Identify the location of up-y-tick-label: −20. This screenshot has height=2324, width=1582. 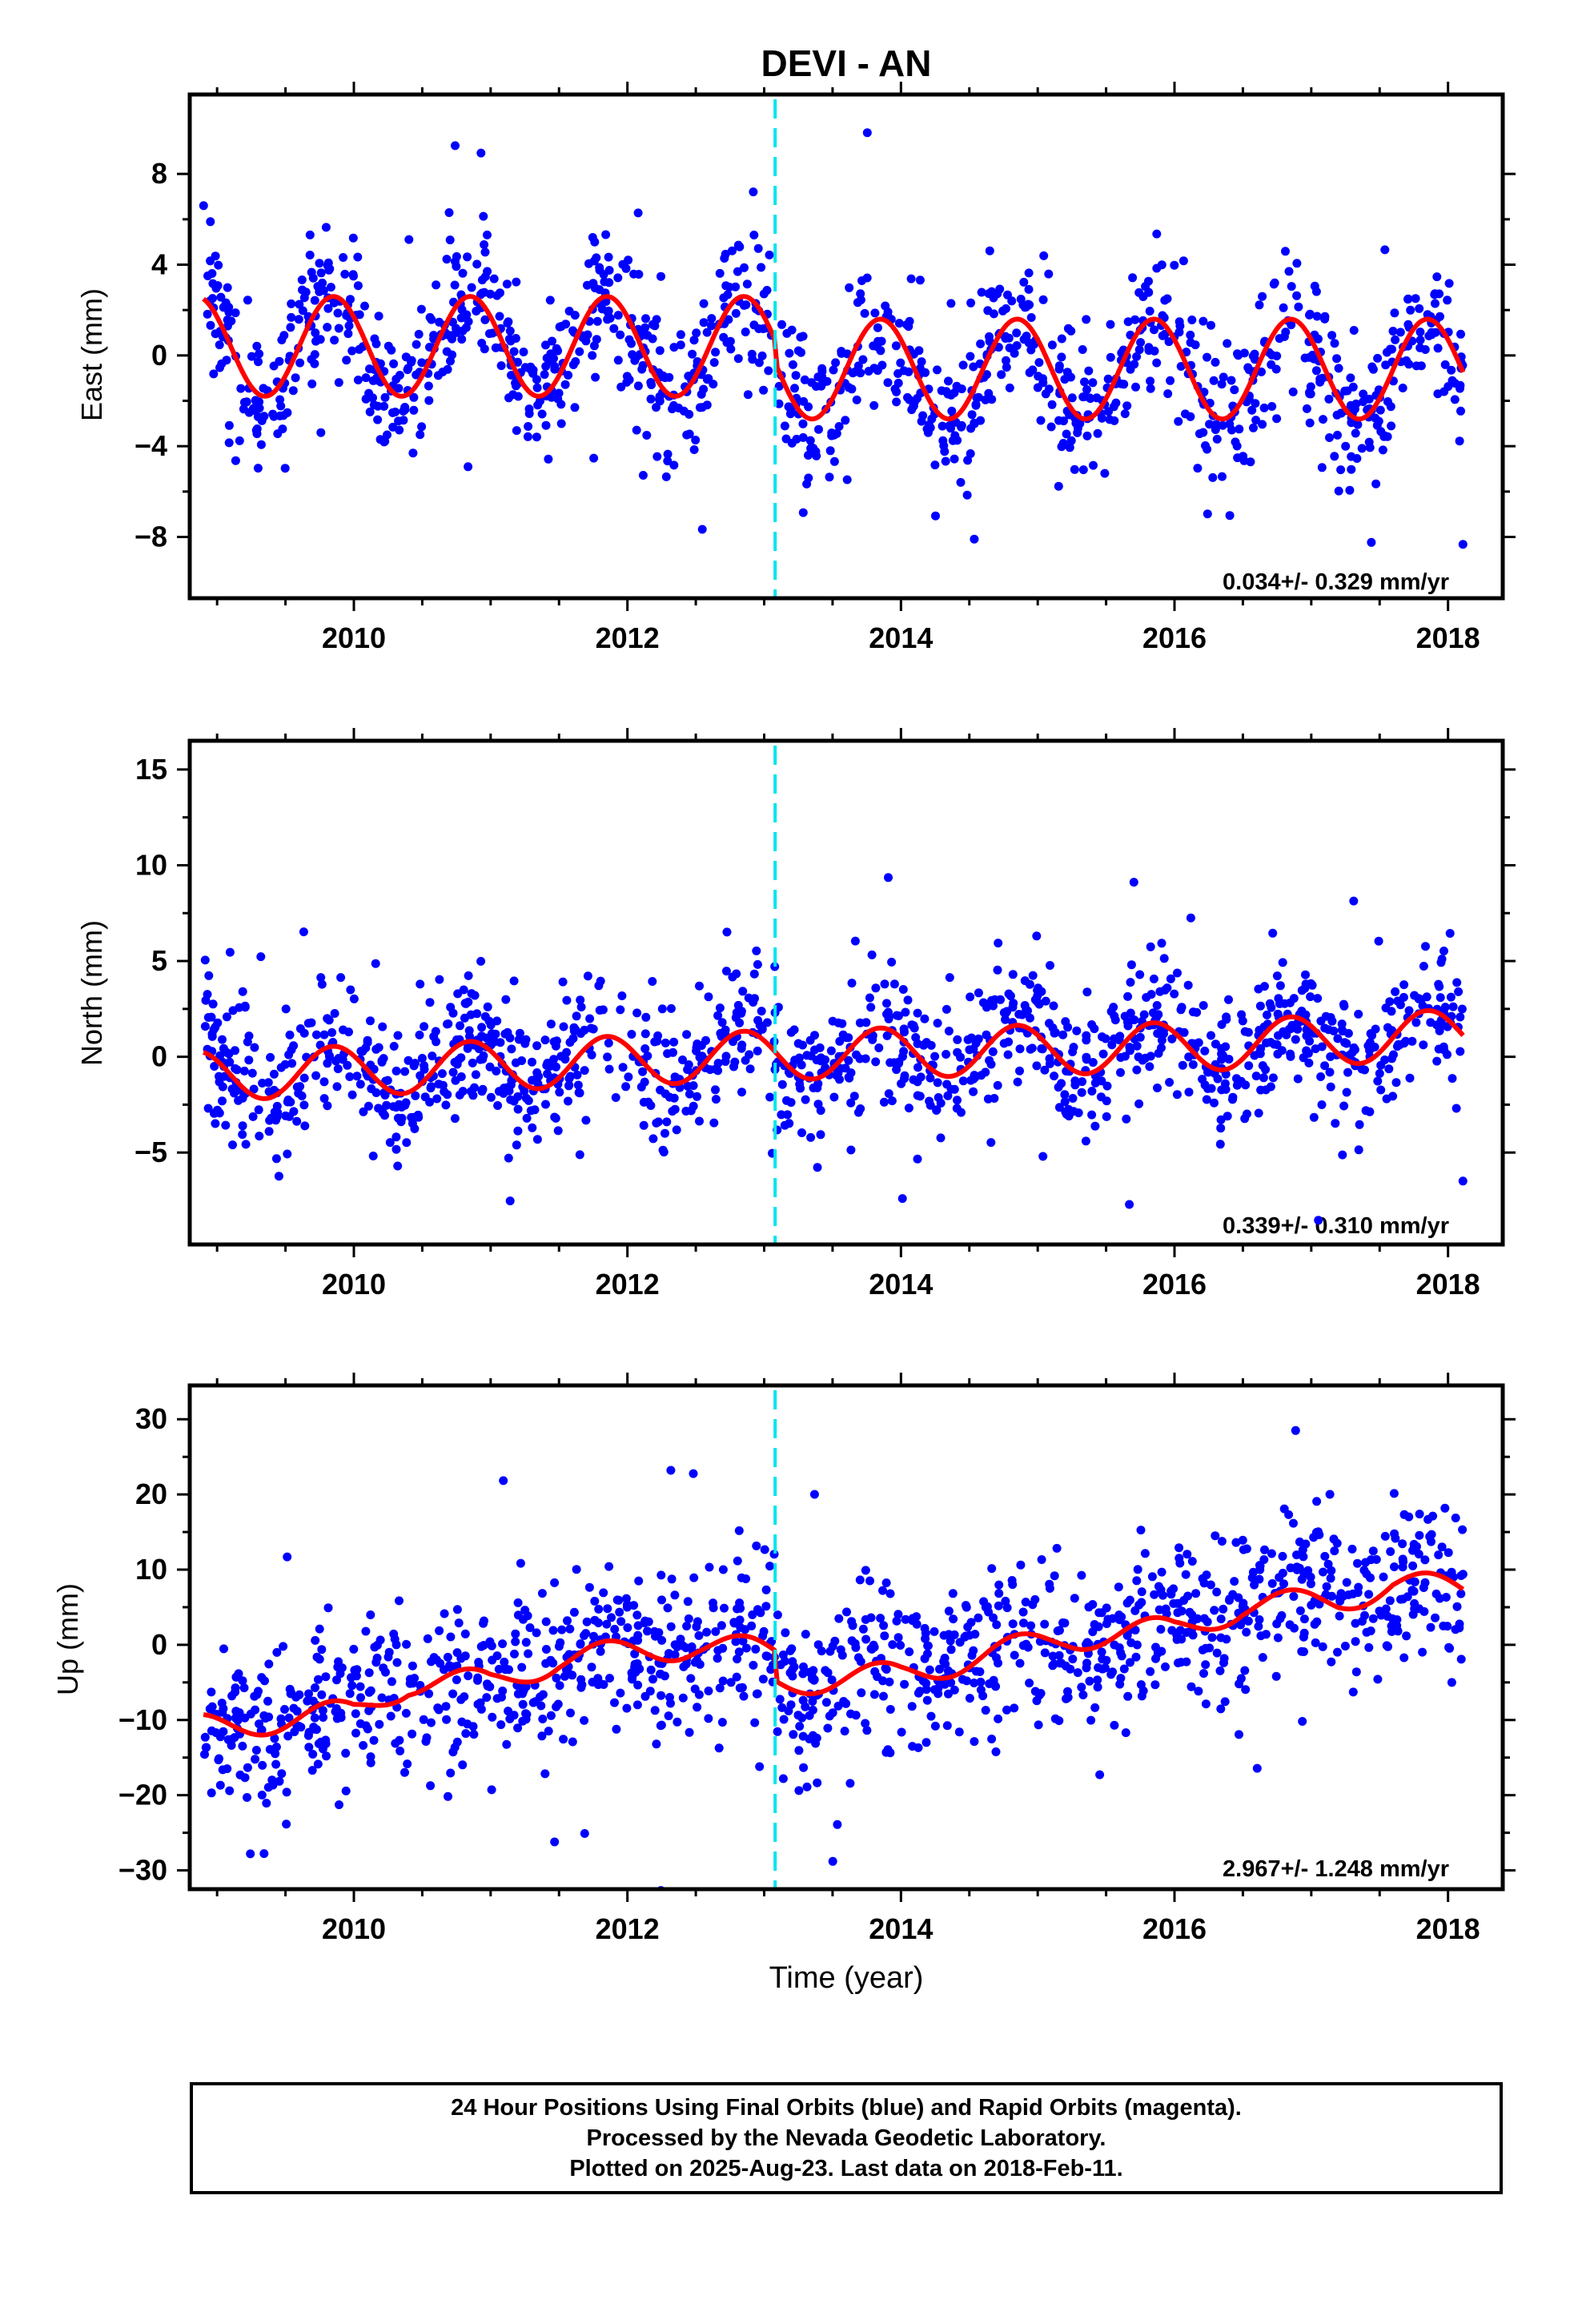
(142, 1795).